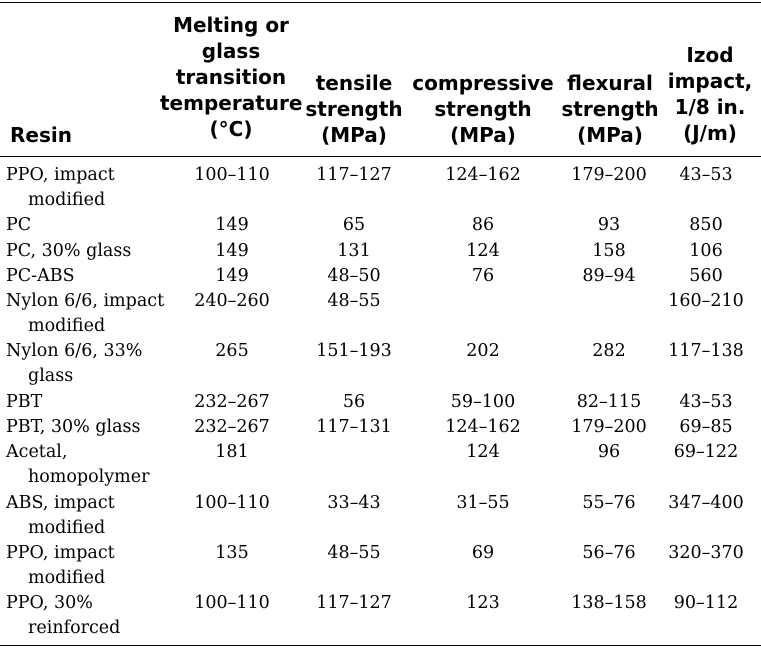 The height and width of the screenshot is (651, 761). Describe the element at coordinates (710, 94) in the screenshot. I see `header-izod-impact: Izod impact, 1/8 in. (J/m)` at that location.